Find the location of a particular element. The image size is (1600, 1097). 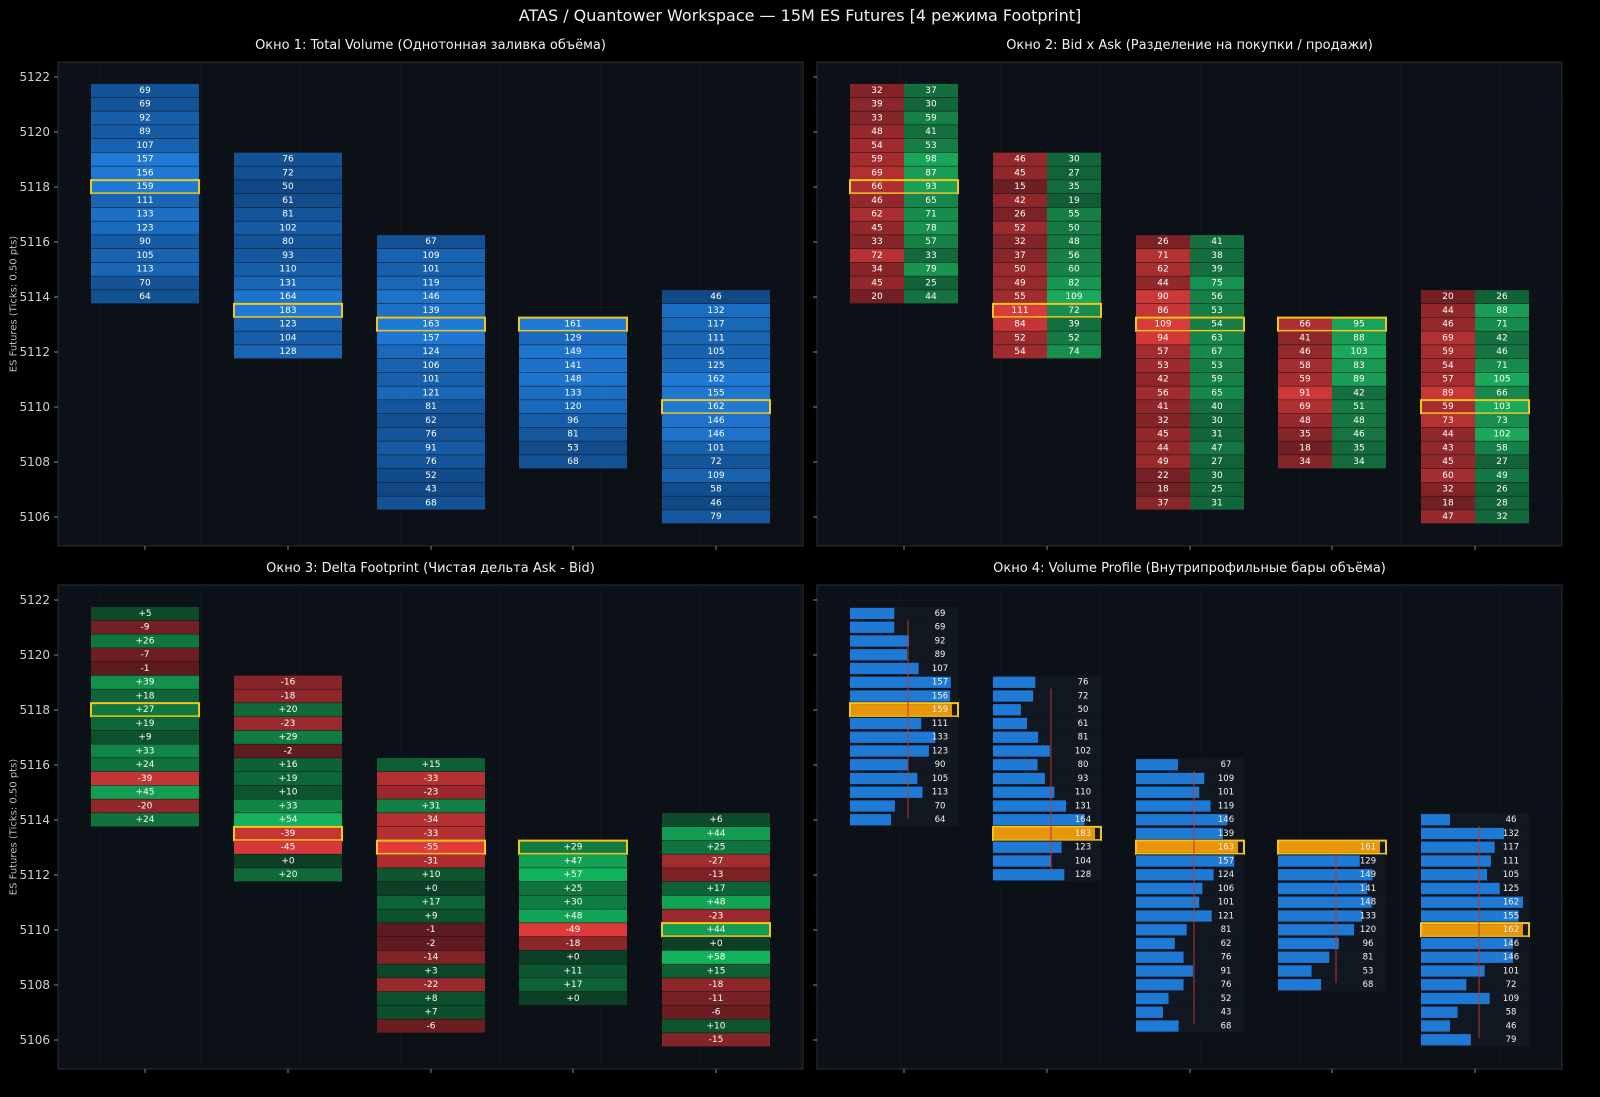

profile-label: 72 is located at coordinates (1511, 985).